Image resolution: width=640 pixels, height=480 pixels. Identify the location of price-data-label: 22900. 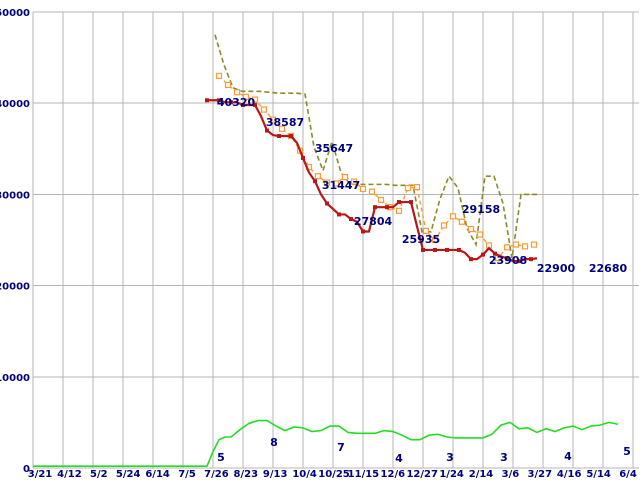
(556, 268).